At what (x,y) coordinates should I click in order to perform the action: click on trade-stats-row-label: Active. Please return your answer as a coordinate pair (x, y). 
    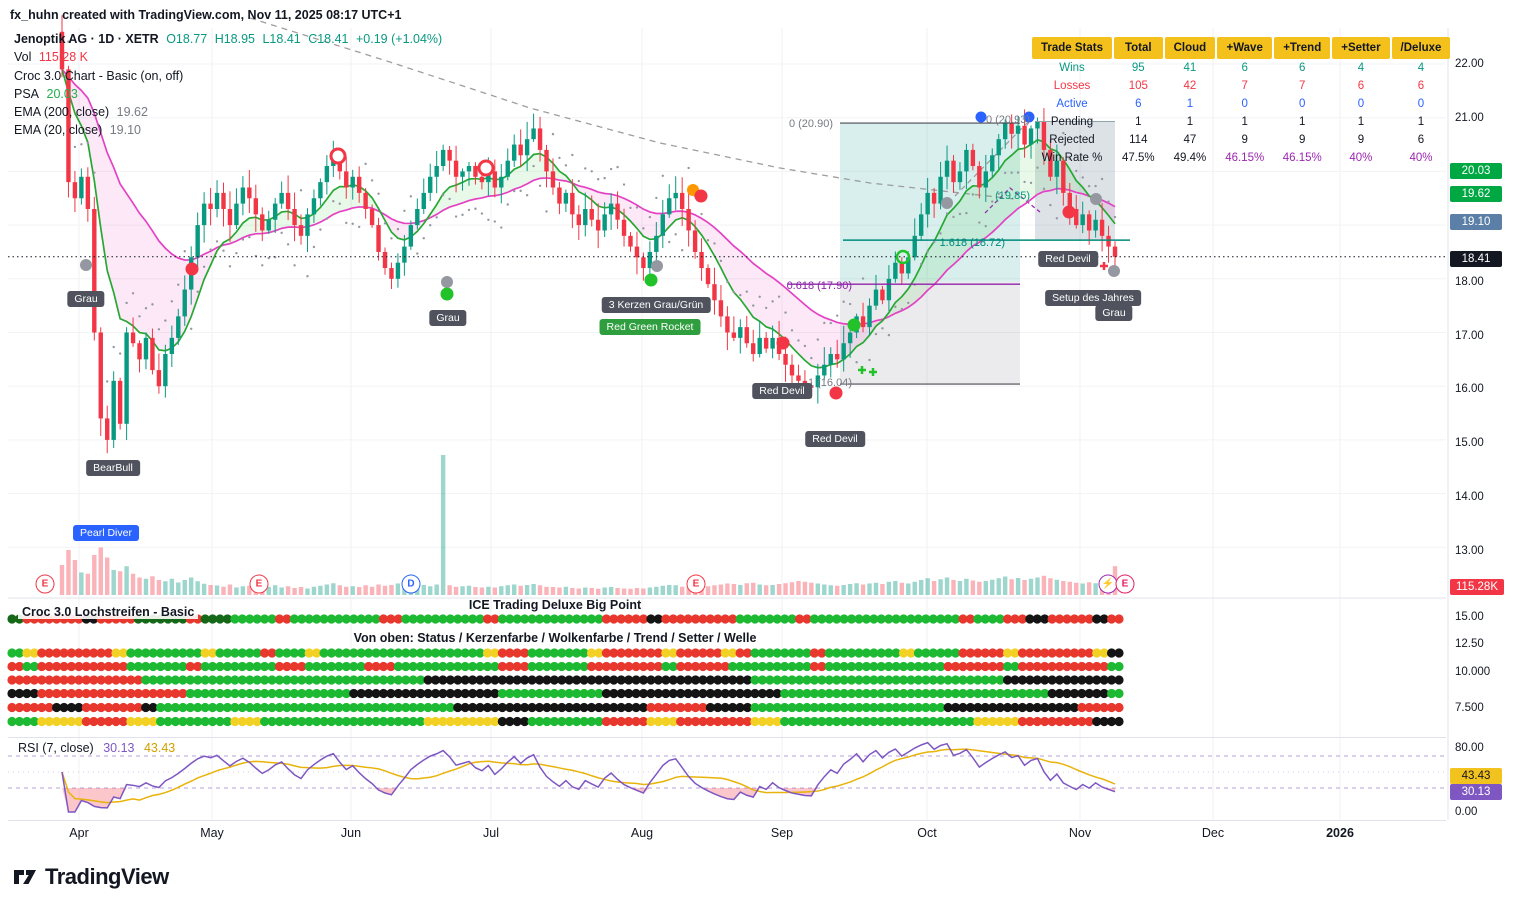
    Looking at the image, I should click on (1072, 104).